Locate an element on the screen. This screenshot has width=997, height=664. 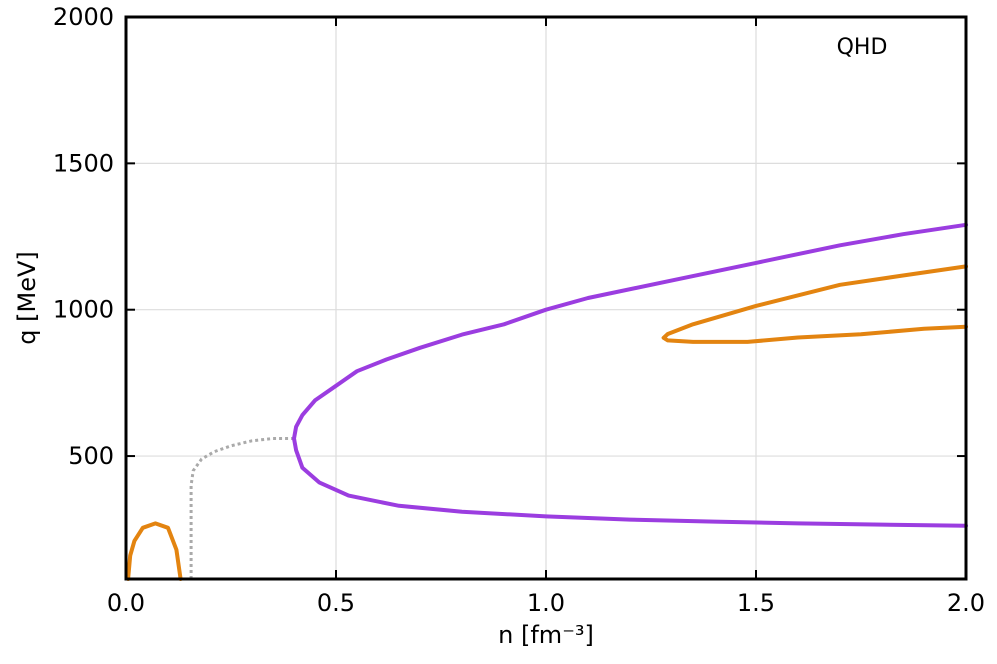
x-tick-label: 2.0 is located at coordinates (966, 603).